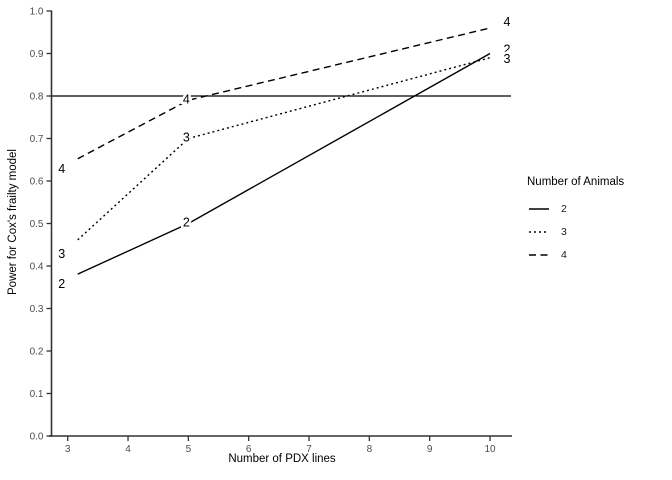  What do you see at coordinates (37, 97) in the screenshot?
I see `y-tick-label: 0.8` at bounding box center [37, 97].